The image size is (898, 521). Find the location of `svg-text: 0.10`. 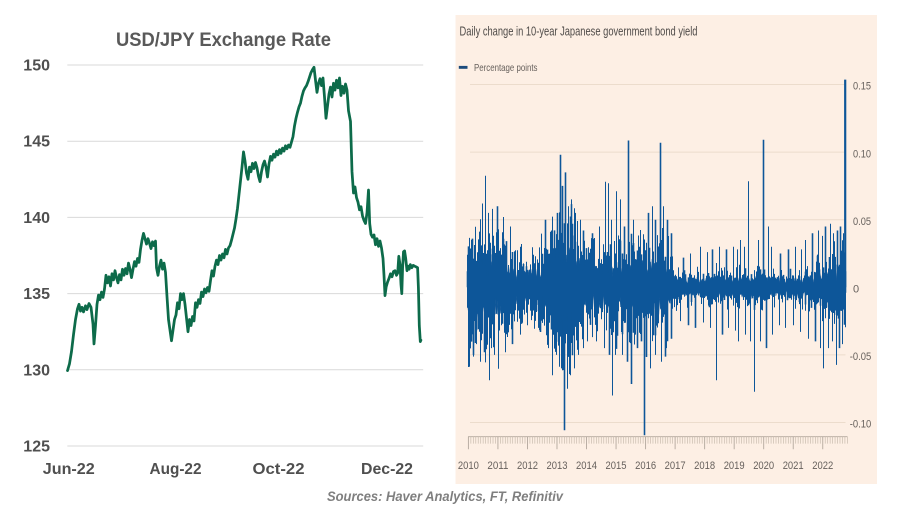

svg-text: 0.10 is located at coordinates (862, 154).